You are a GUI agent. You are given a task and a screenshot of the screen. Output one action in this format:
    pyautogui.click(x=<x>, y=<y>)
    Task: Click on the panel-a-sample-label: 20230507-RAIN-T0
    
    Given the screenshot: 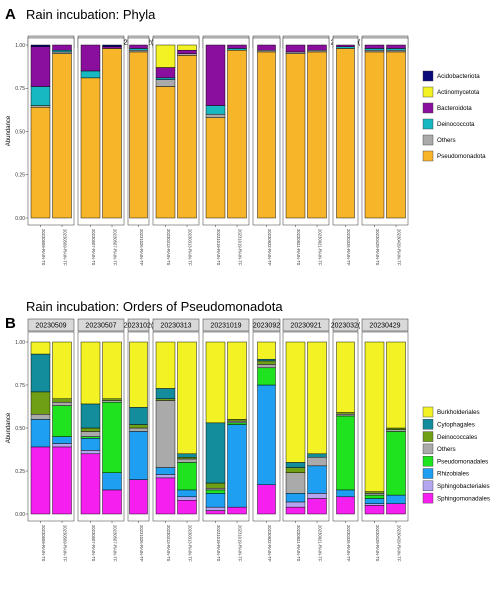 What is the action you would take?
    pyautogui.click(x=93, y=247)
    